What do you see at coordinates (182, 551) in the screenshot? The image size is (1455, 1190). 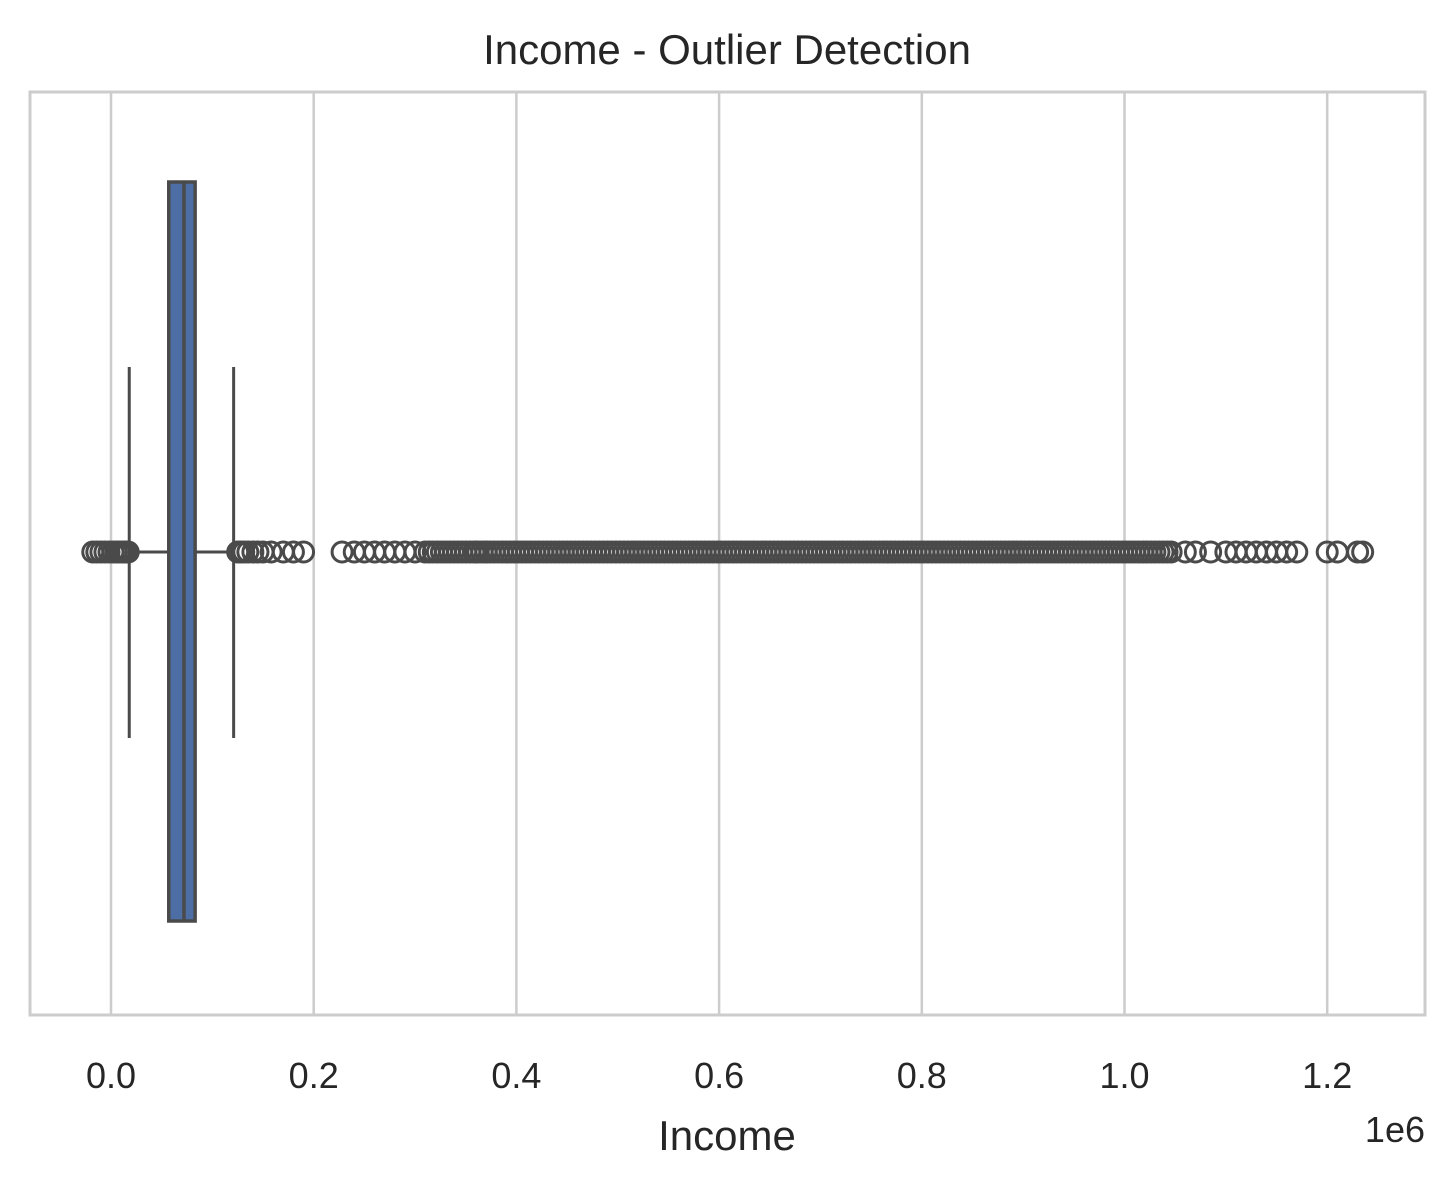 I see `box-iqr` at bounding box center [182, 551].